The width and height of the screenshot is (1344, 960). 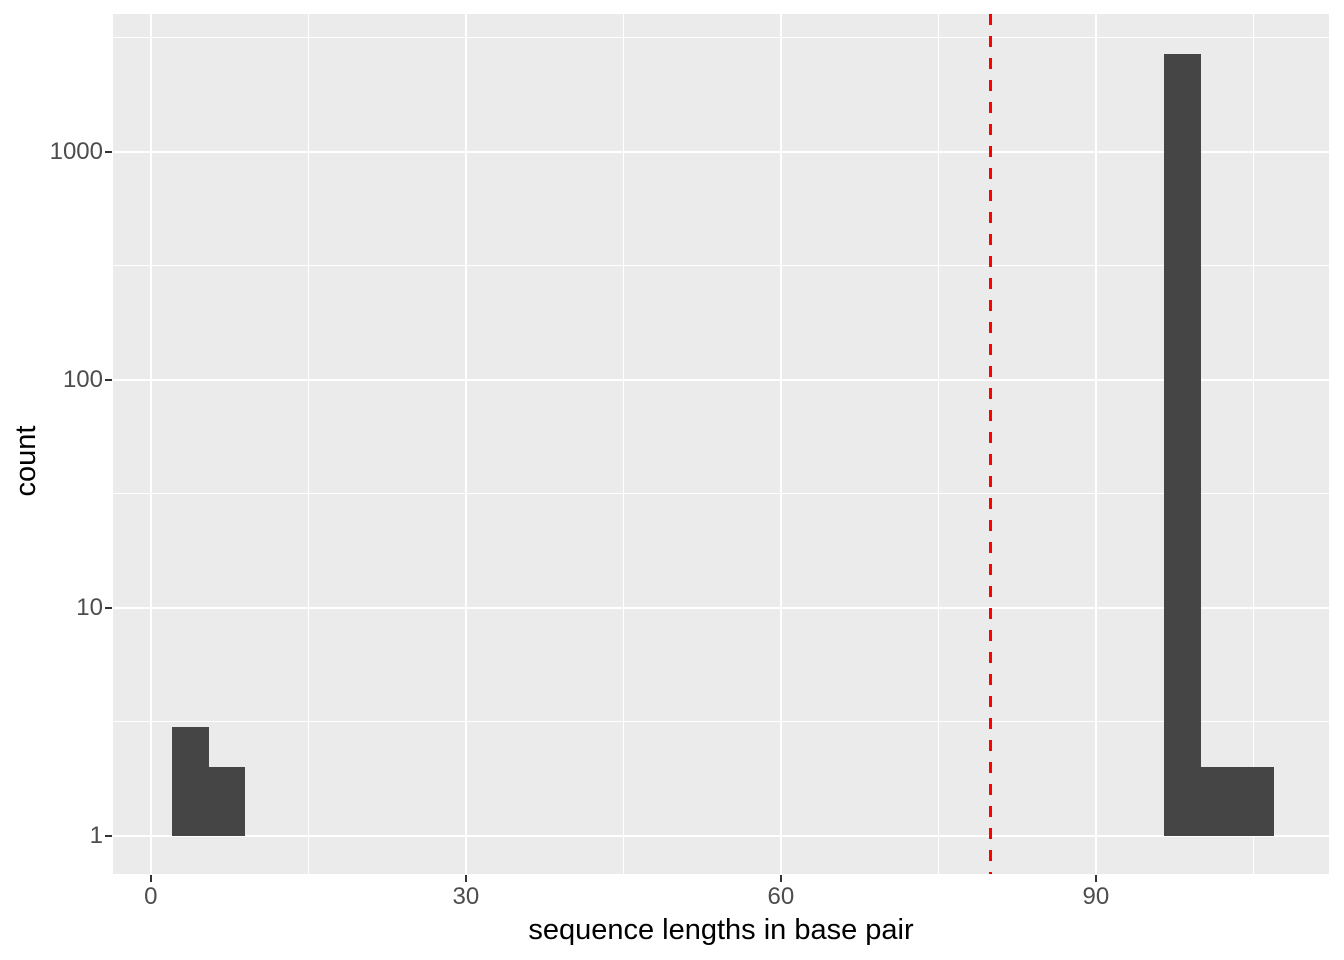 I want to click on threshold-vline, so click(x=991, y=444).